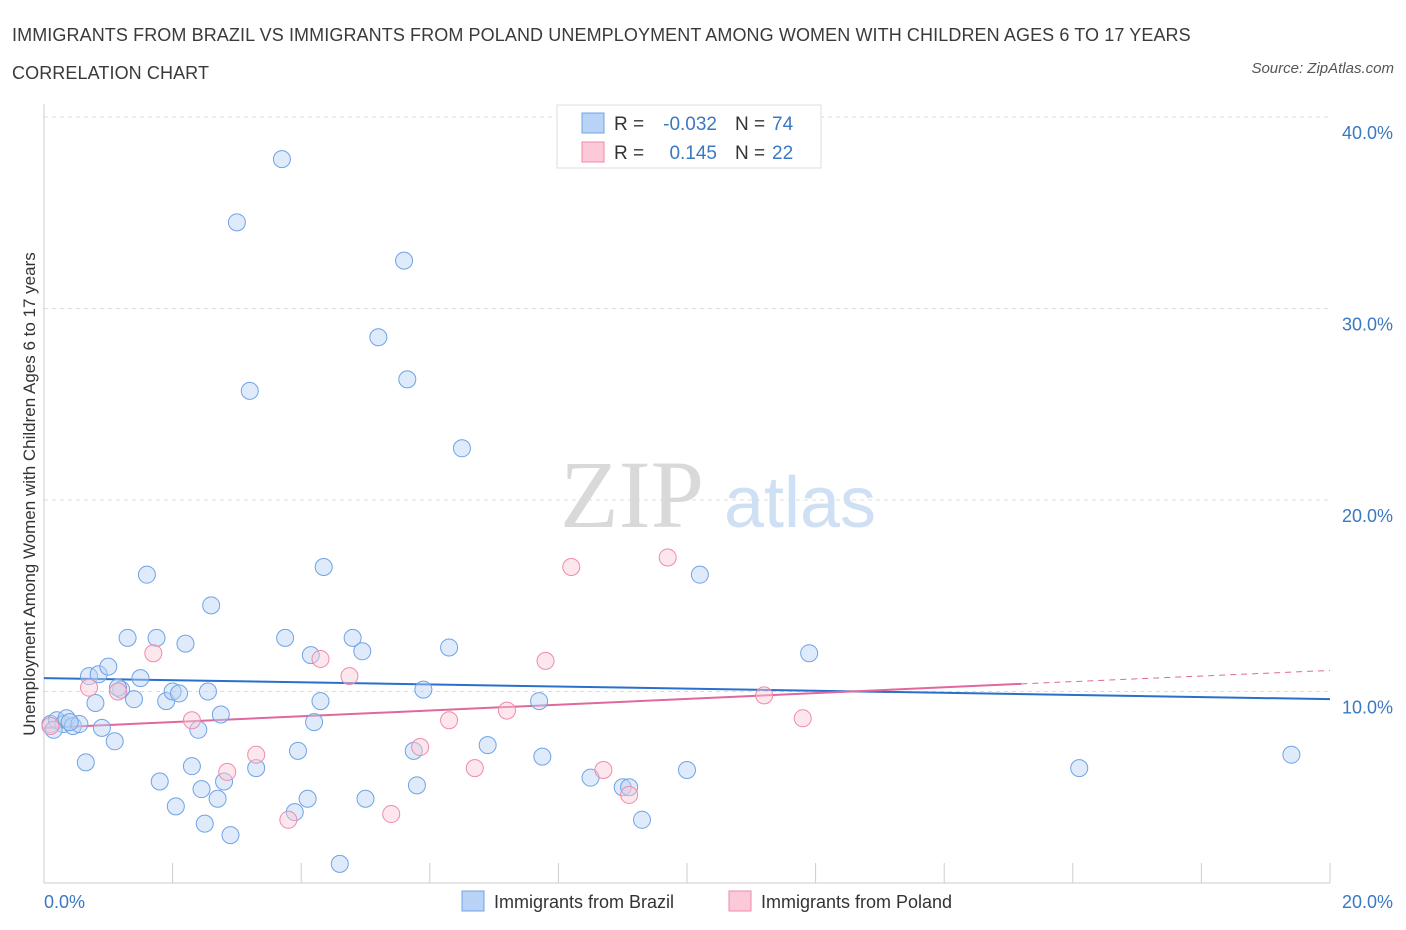 This screenshot has width=1406, height=930. What do you see at coordinates (629, 153) in the screenshot?
I see `stats-r-label-poland: R =` at bounding box center [629, 153].